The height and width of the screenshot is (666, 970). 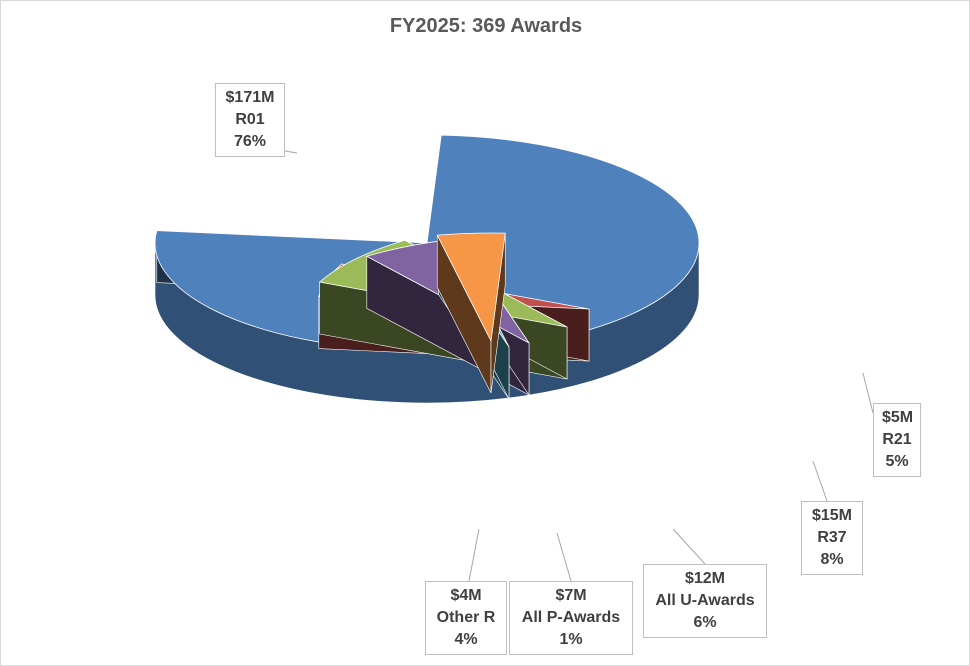 I want to click on data-label-name: All P-Awards, so click(x=571, y=617).